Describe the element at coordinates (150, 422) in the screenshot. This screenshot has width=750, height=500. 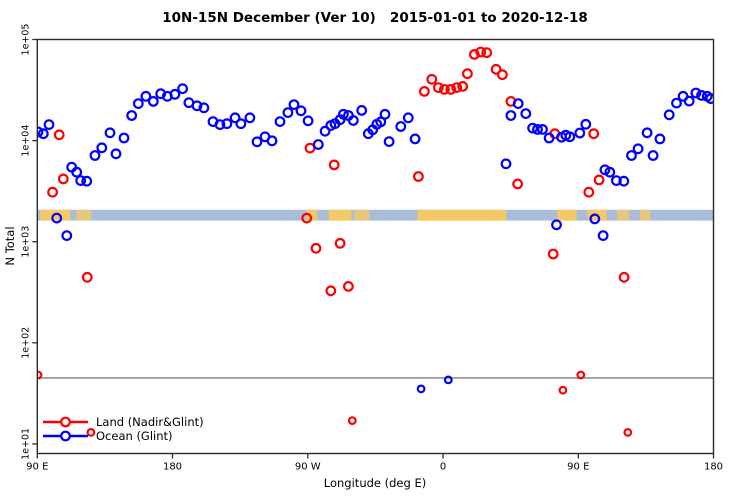
I see `legend-entry-label: Land (Nadir&Glint)` at that location.